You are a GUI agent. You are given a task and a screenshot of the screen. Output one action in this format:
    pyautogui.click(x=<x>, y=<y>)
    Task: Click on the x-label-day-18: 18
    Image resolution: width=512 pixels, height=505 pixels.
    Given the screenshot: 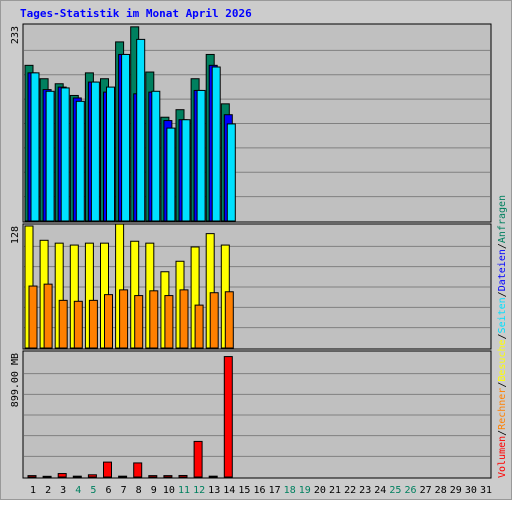 What is the action you would take?
    pyautogui.click(x=290, y=490)
    